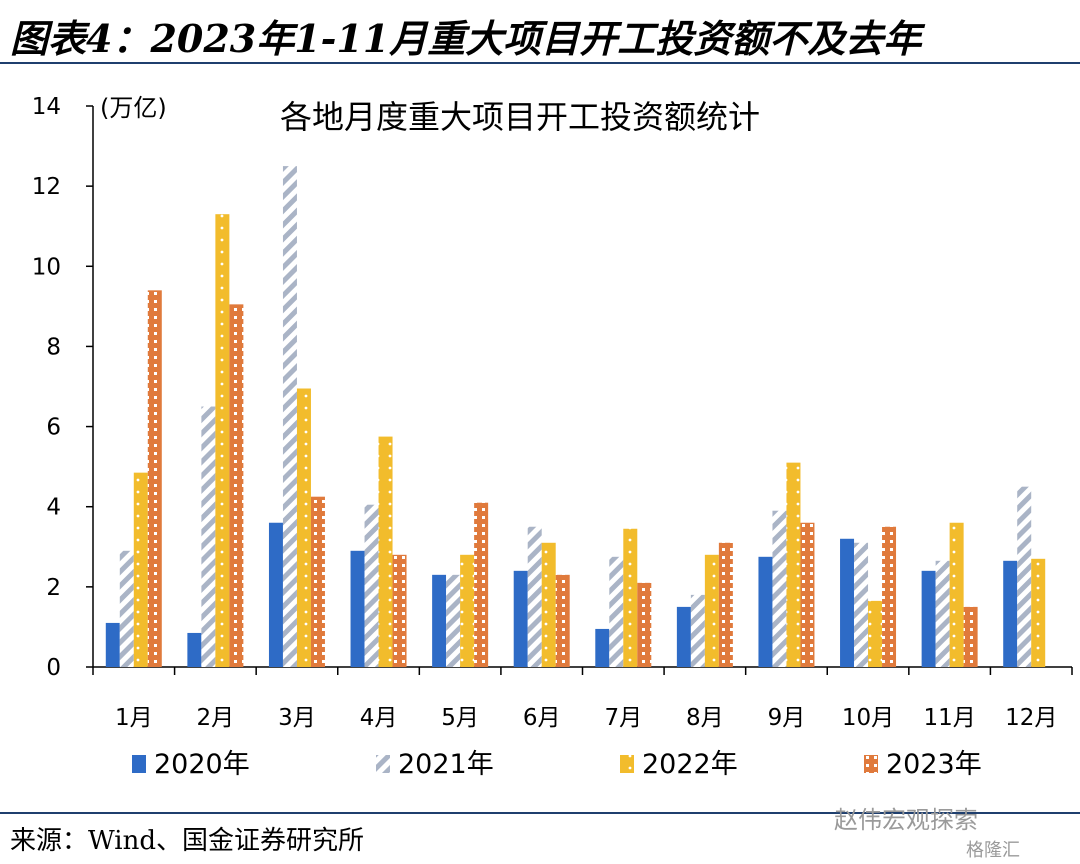 The height and width of the screenshot is (864, 1080). I want to click on chart-legend: 2020年 2021年 2022年 2023年, so click(557, 764).